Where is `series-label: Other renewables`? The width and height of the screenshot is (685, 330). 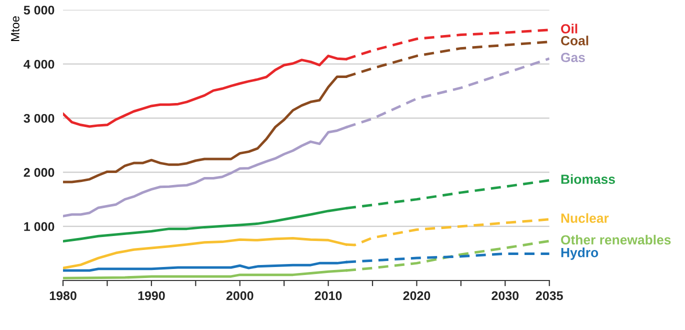 series-label: Other renewables is located at coordinates (616, 239).